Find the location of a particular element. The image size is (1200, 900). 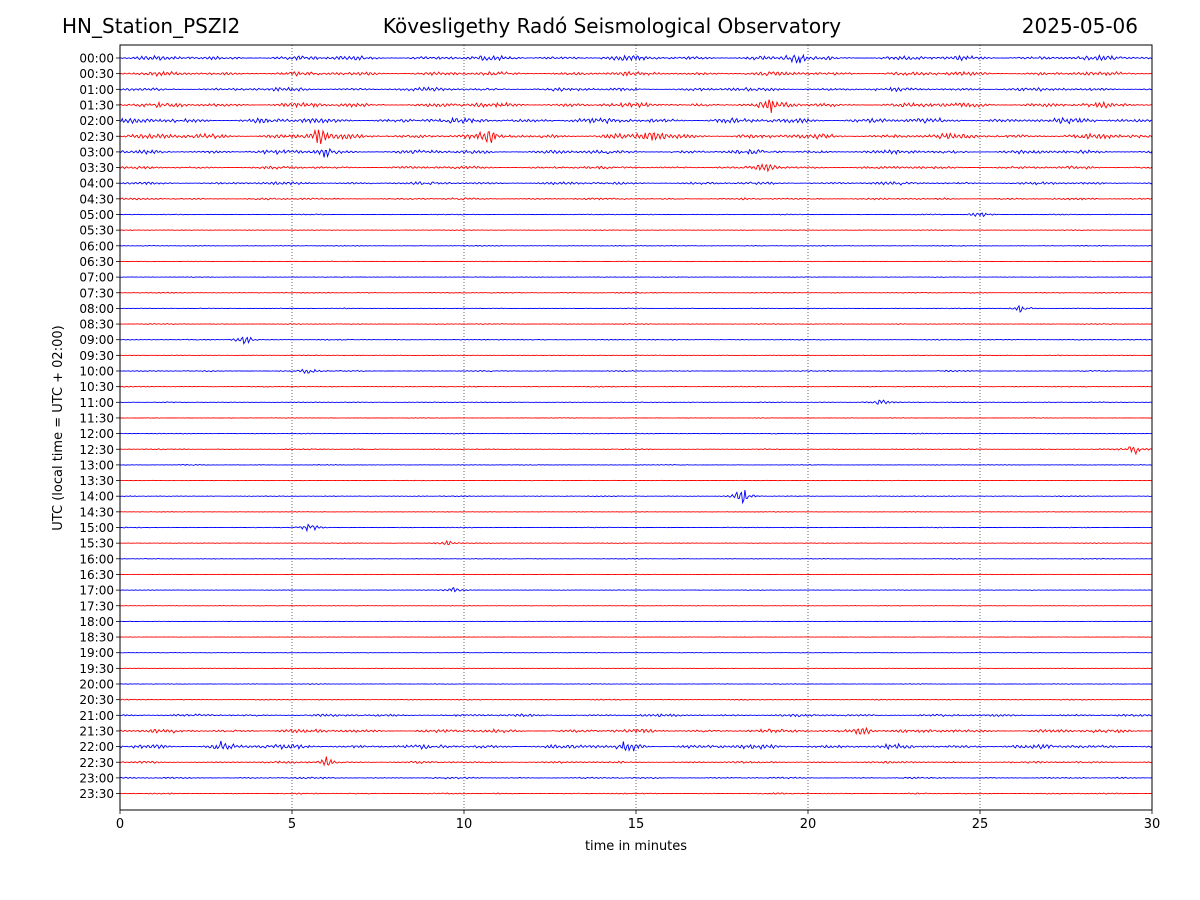

y-tick-label-1100: 11:00 is located at coordinates (96, 403).